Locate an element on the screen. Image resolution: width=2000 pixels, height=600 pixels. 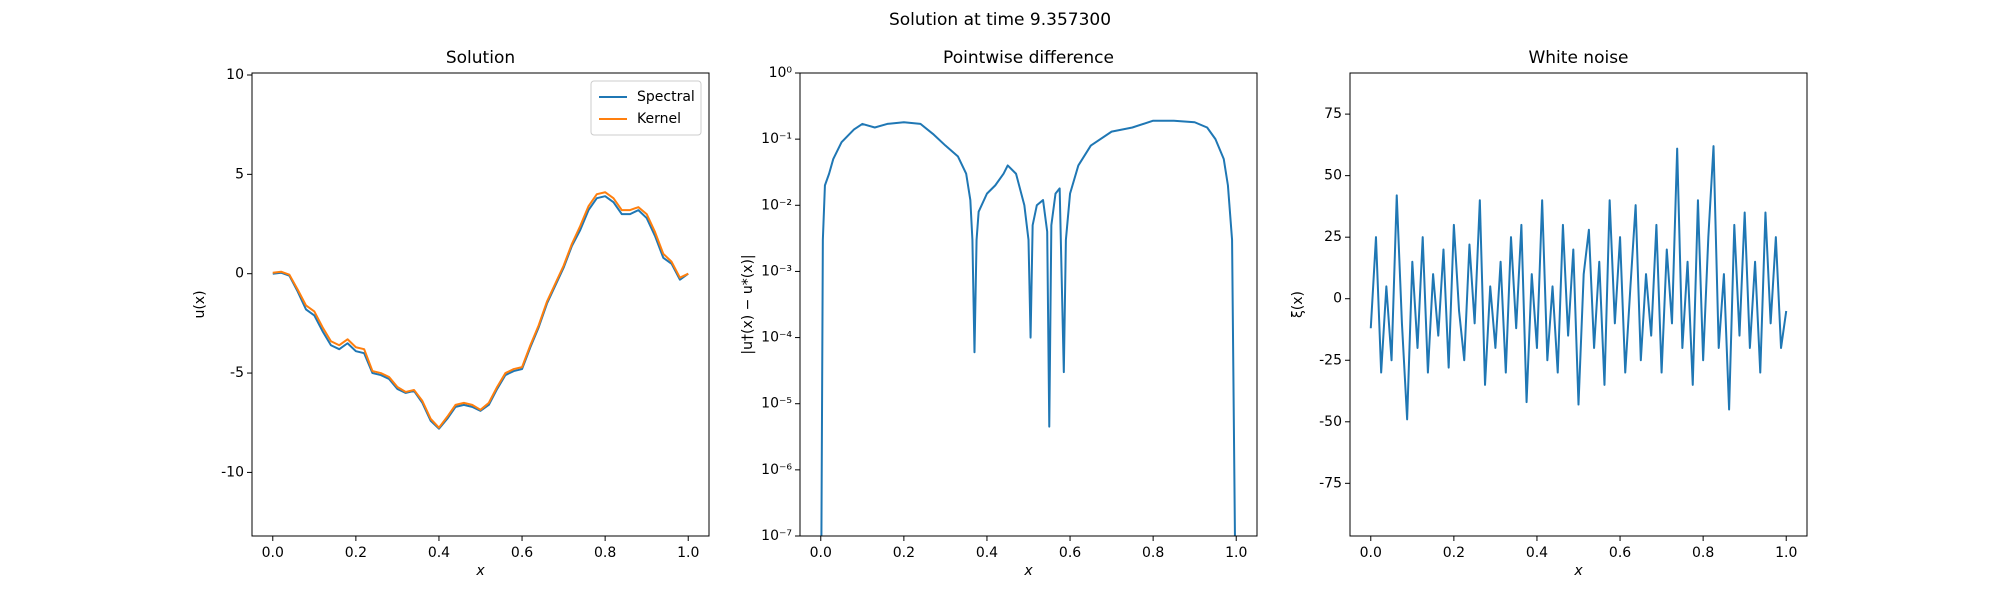
y-tick-label: 50 is located at coordinates (1333, 176).